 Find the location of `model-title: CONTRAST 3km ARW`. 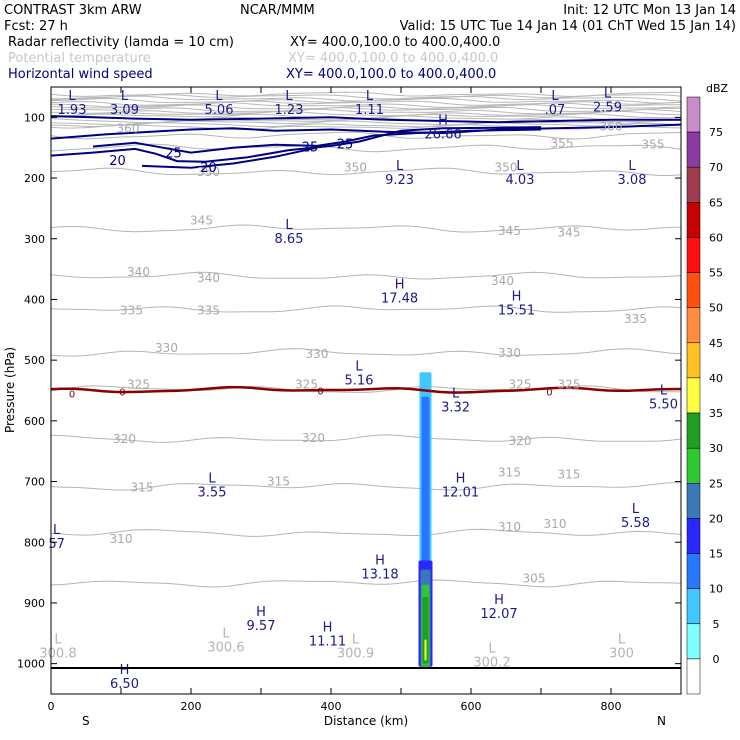

model-title: CONTRAST 3km ARW is located at coordinates (73, 10).